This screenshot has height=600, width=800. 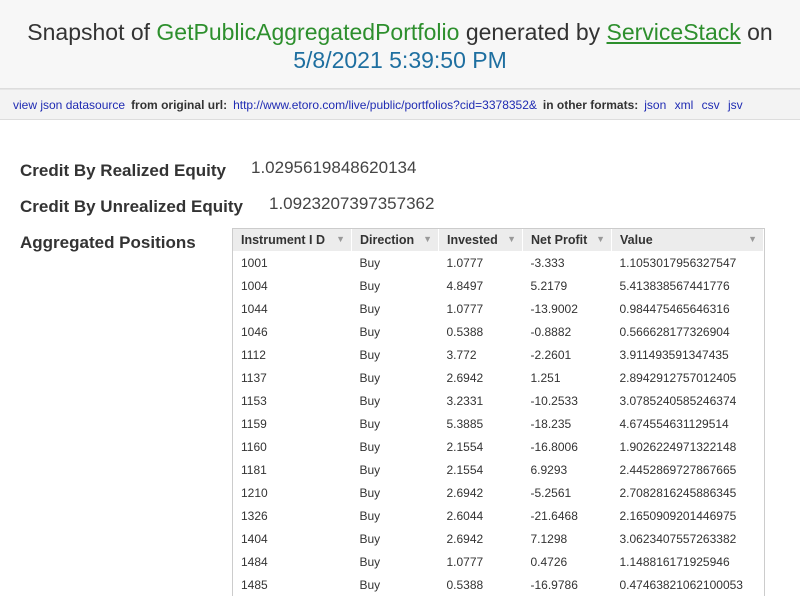 What do you see at coordinates (735, 104) in the screenshot?
I see `format-jsv-link: jsv` at bounding box center [735, 104].